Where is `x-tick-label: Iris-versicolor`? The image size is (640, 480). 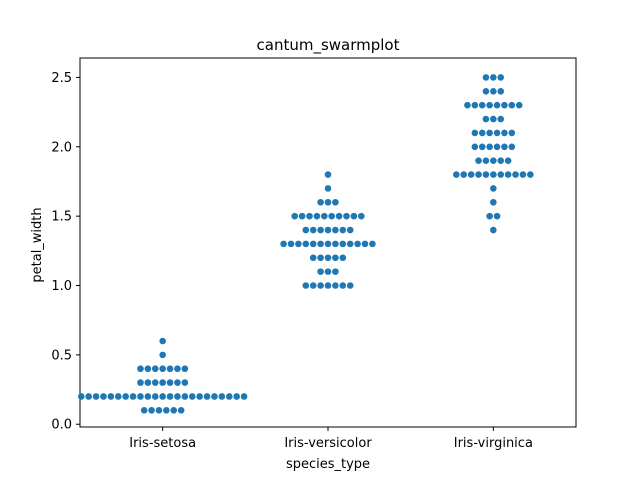 x-tick-label: Iris-versicolor is located at coordinates (328, 443).